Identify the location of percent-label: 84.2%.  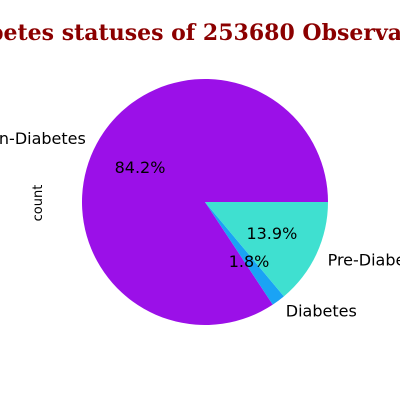
(140, 167).